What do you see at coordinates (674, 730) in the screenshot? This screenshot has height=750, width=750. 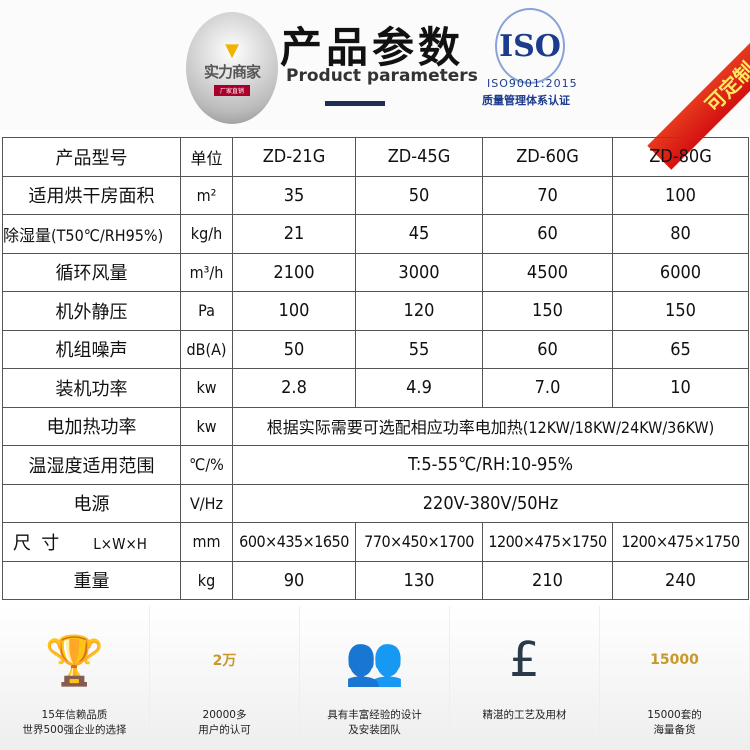 I see `feature-text: 海量备货` at bounding box center [674, 730].